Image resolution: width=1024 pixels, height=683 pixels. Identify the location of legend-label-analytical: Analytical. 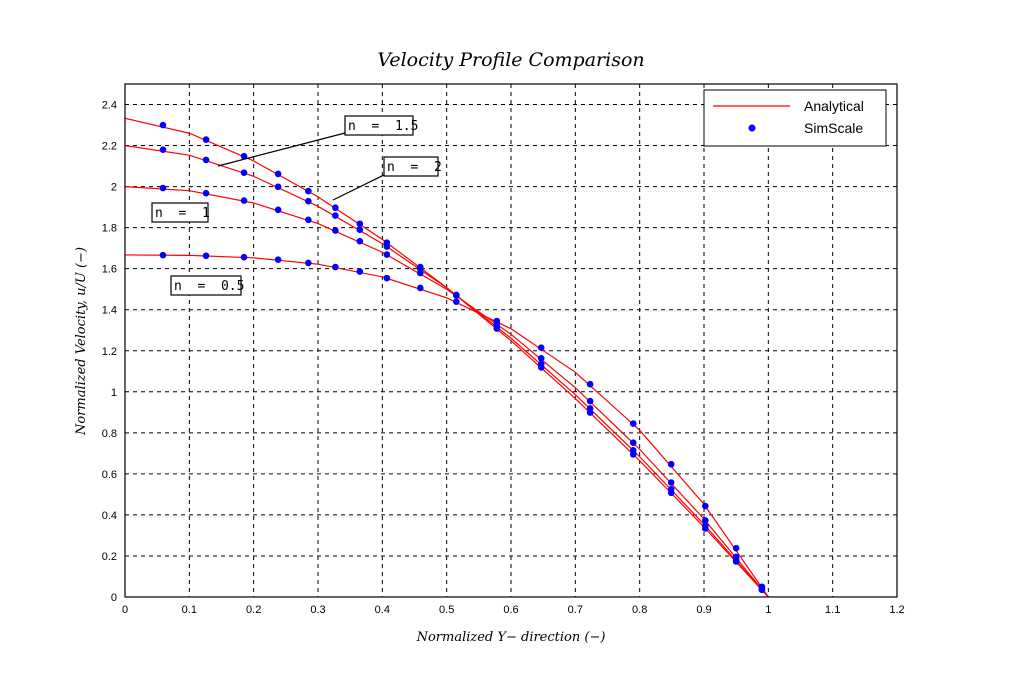
(834, 106).